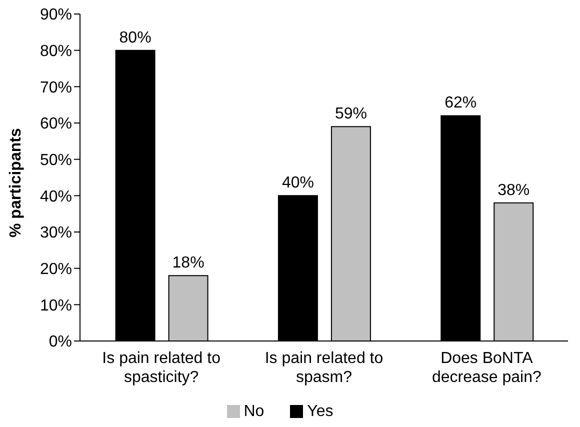 Image resolution: width=580 pixels, height=427 pixels. I want to click on x-tick-label: Is pain related to spasm?, so click(324, 368).